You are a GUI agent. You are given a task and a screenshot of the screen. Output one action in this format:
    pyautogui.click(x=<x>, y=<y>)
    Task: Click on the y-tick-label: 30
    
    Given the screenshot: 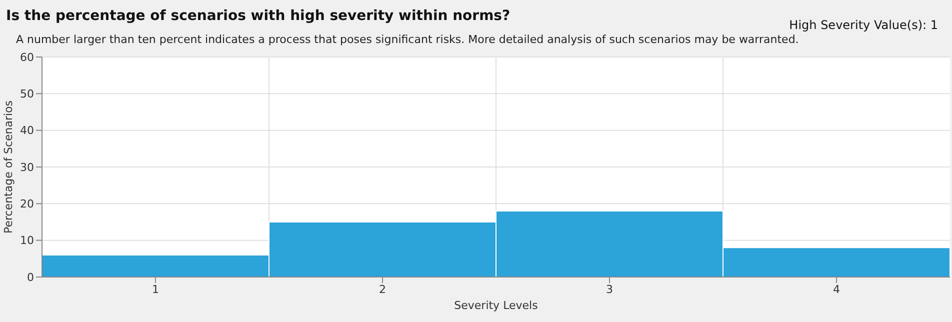 What is the action you would take?
    pyautogui.click(x=27, y=167)
    